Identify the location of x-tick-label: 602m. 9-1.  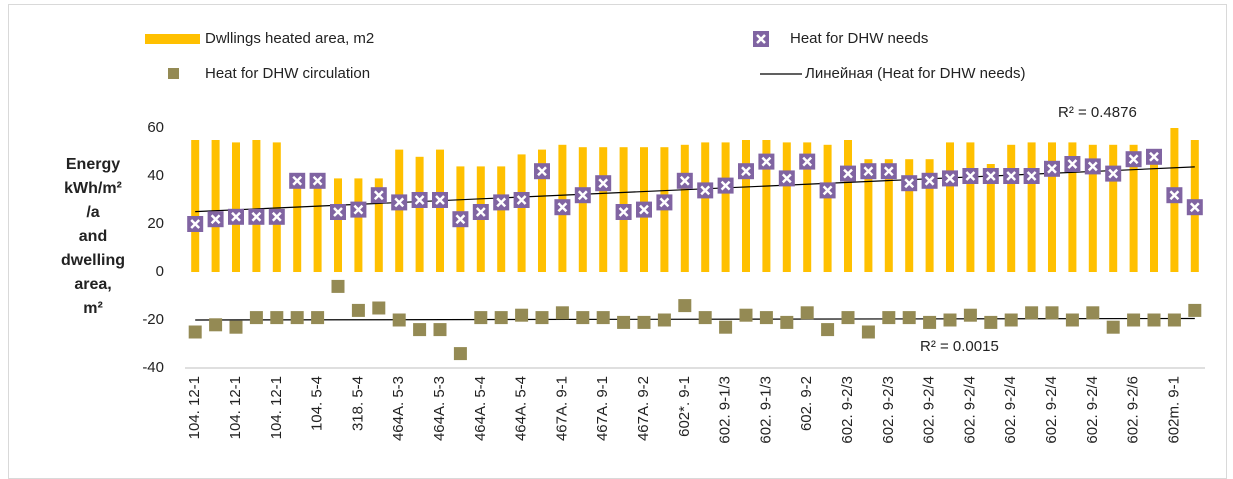
(1173, 410).